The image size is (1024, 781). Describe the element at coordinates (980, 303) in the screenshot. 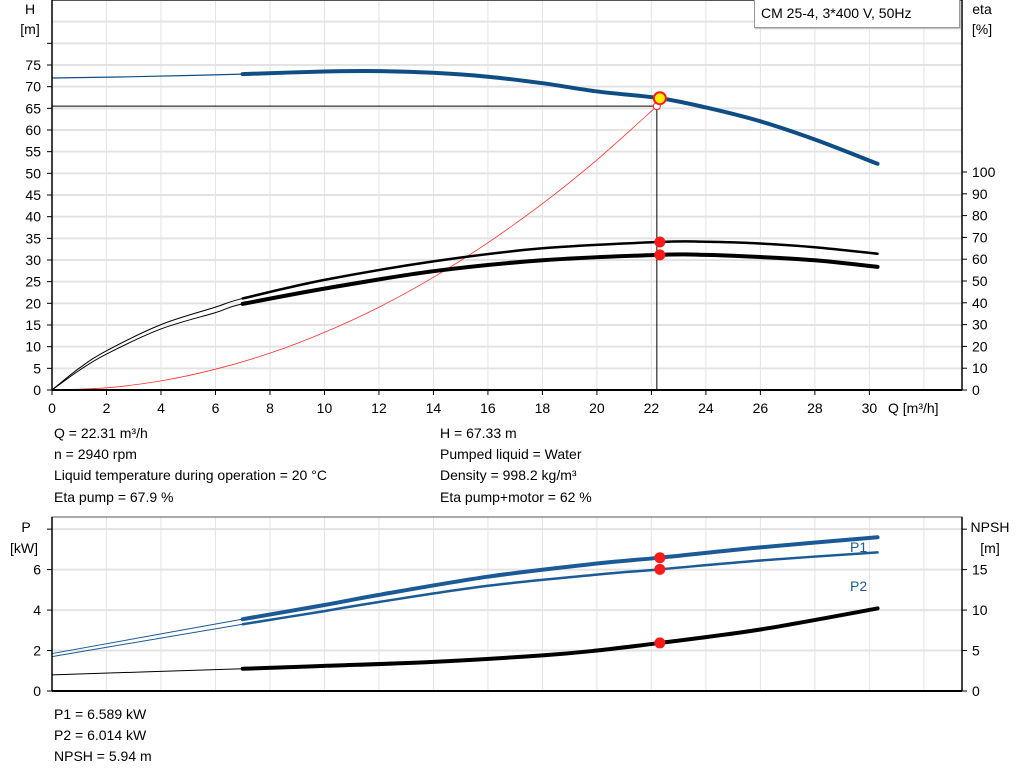

I see `eta-tick-label: 40` at that location.